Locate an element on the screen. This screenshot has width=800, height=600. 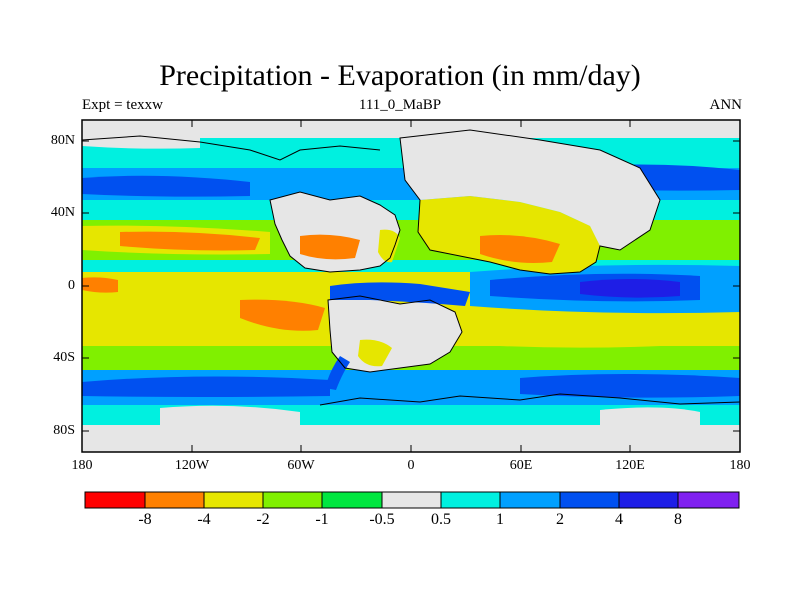
colorbar-label-2: -4 is located at coordinates (204, 519).